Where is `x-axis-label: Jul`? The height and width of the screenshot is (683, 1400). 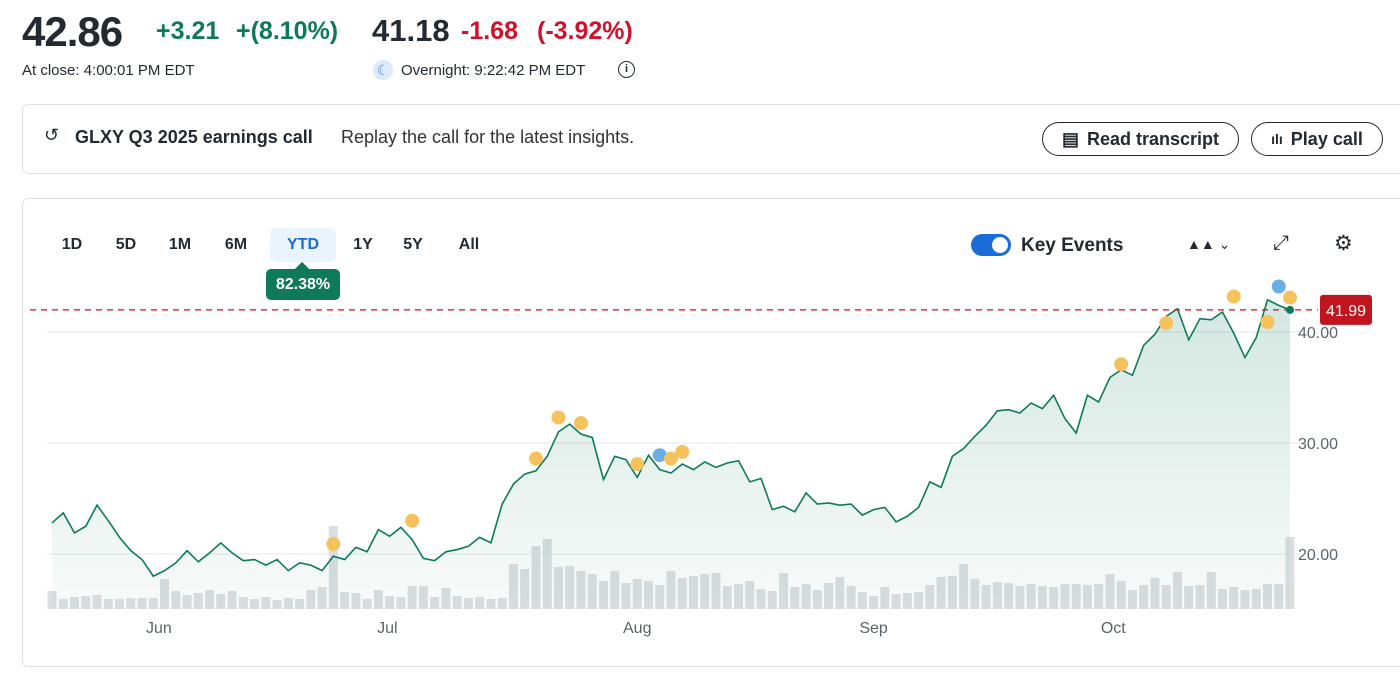 x-axis-label: Jul is located at coordinates (387, 628).